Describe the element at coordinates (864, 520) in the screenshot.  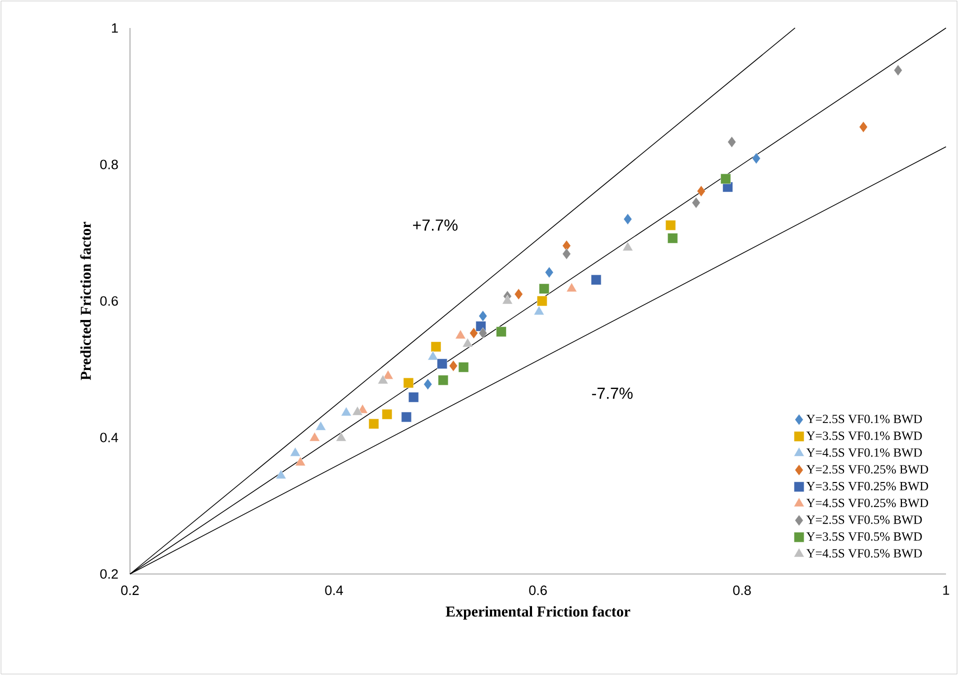
I see `legend-label: Y=2.5S VF0.5% BWD` at that location.